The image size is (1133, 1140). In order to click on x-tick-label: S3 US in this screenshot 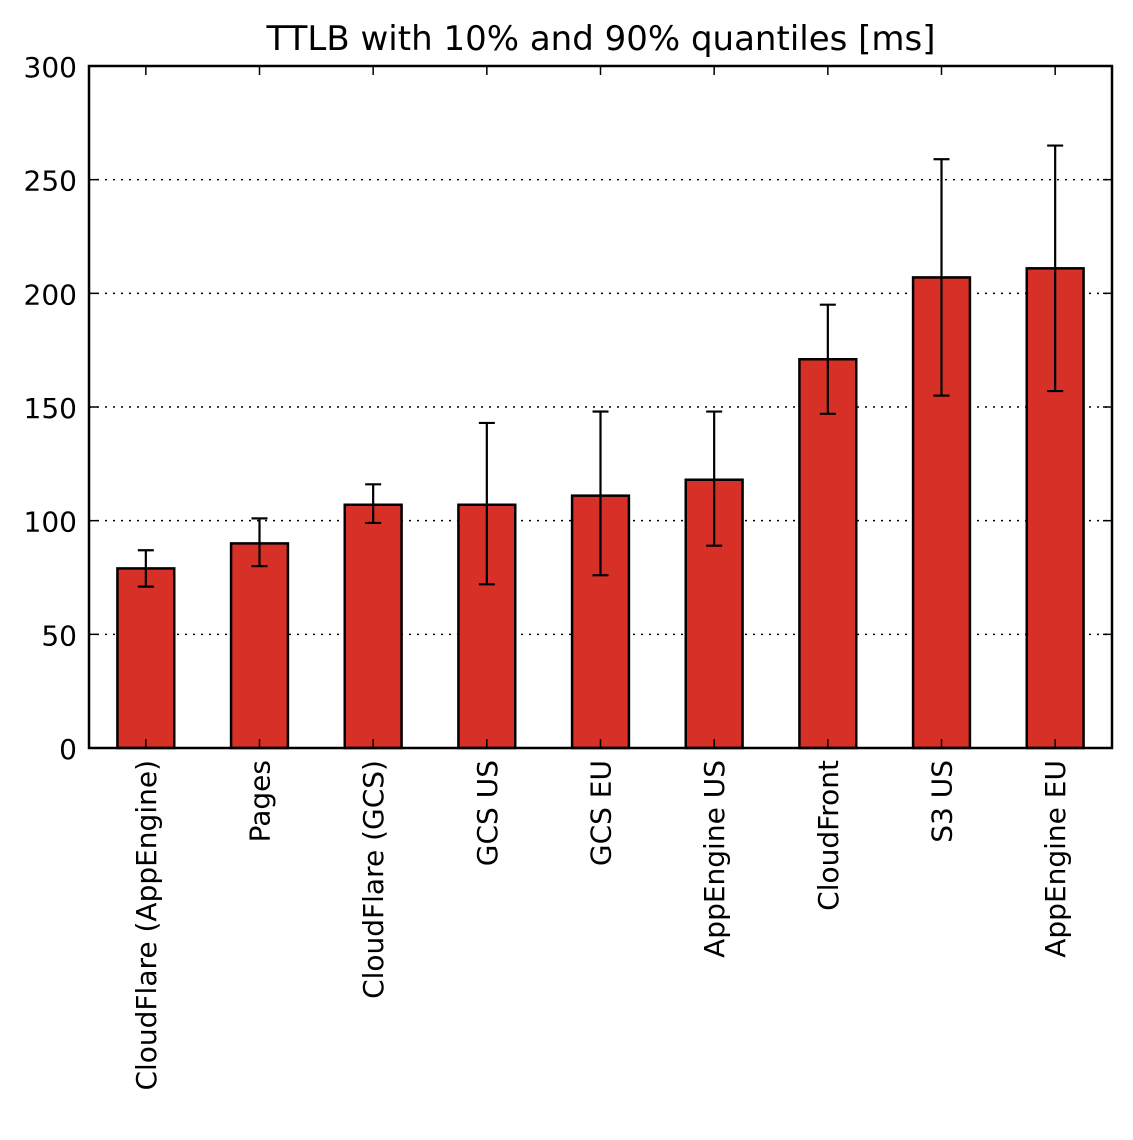, I will do `click(942, 801)`.